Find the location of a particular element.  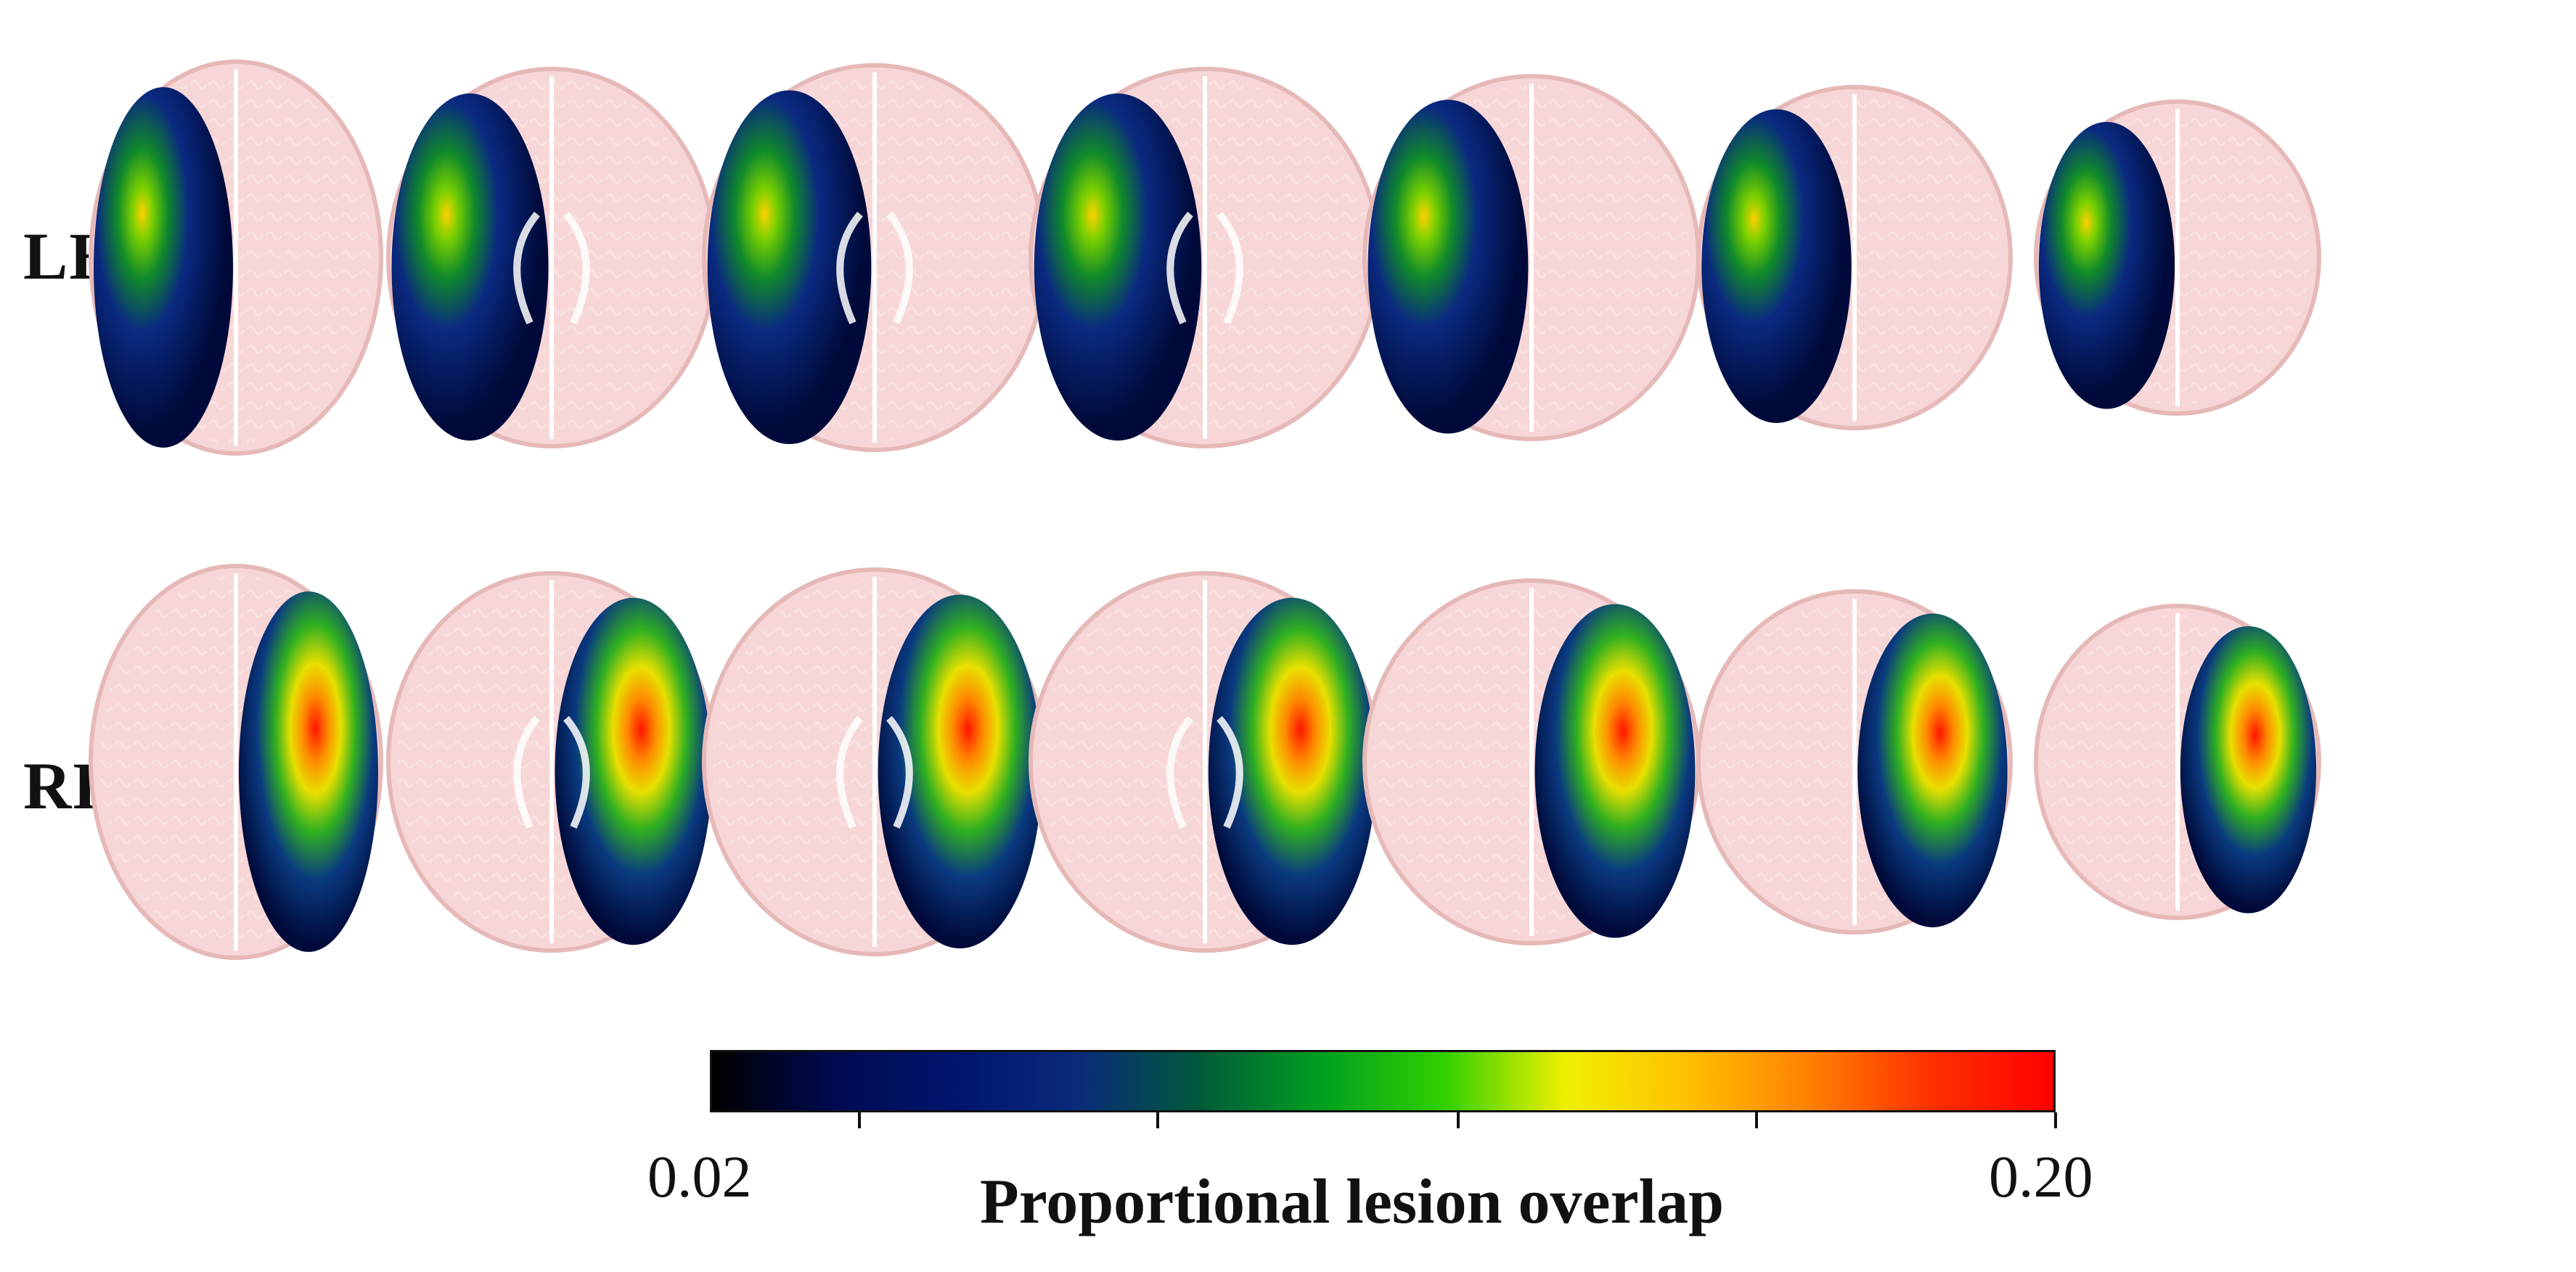

colorbar-min-label: 0.02 is located at coordinates (700, 1177).